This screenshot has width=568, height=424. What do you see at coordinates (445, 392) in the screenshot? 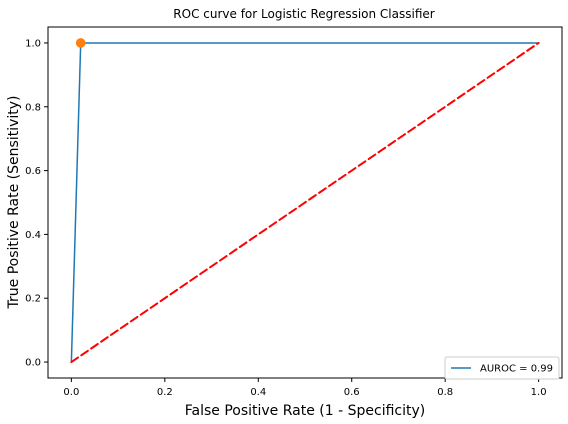
I see `x-tick-label: 0.8` at bounding box center [445, 392].